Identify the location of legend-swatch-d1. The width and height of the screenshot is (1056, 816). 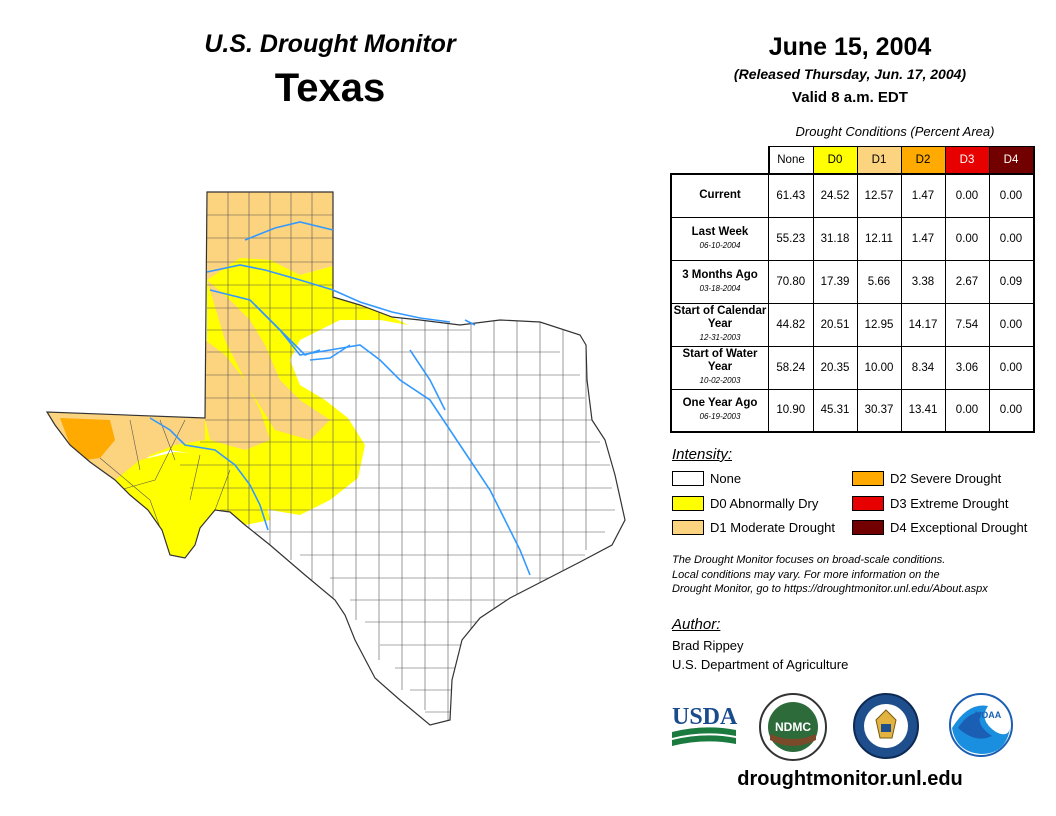
(688, 527).